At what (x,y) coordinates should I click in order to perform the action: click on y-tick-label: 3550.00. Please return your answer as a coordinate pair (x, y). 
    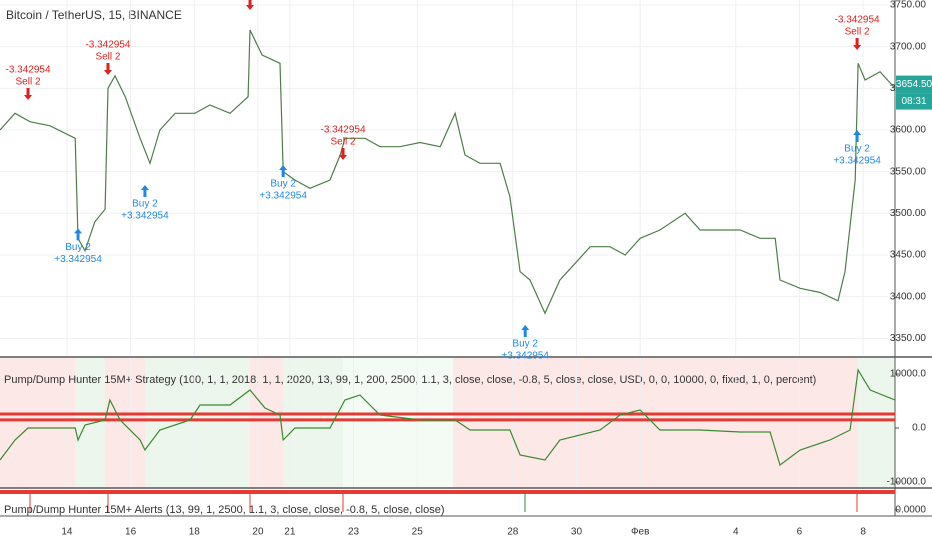
    Looking at the image, I should click on (908, 171).